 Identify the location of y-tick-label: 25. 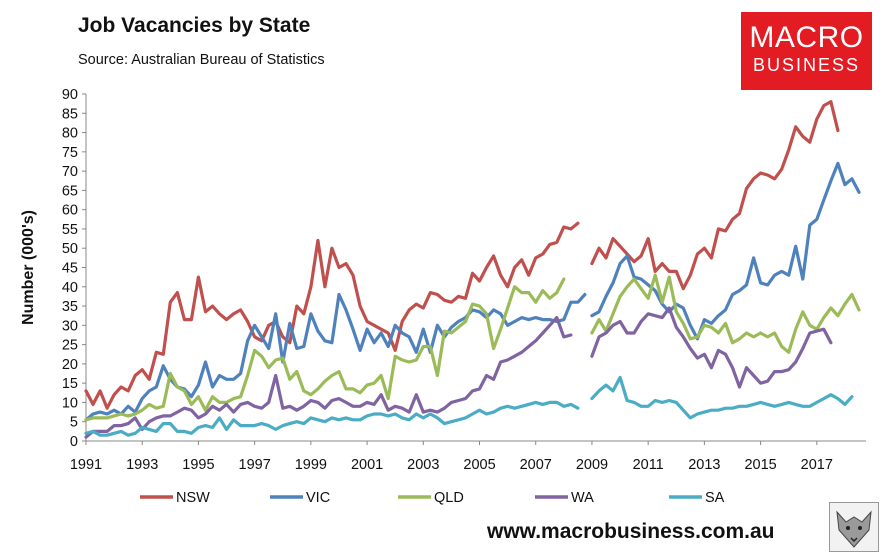
(70, 346).